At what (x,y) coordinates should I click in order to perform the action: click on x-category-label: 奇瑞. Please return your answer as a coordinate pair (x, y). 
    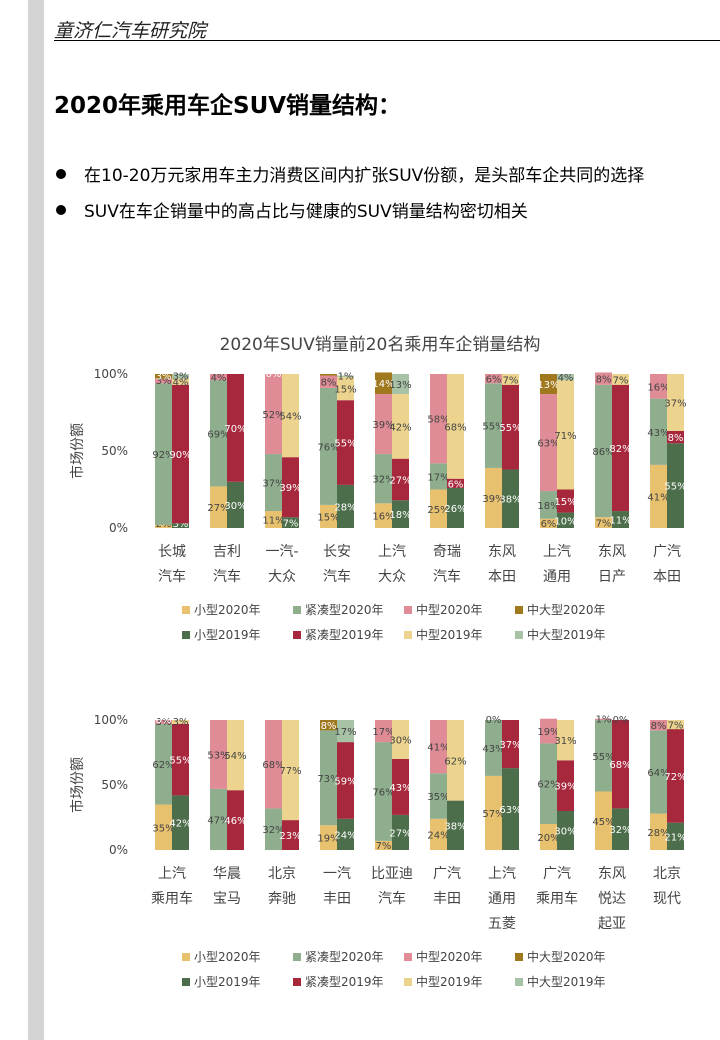
    Looking at the image, I should click on (447, 551).